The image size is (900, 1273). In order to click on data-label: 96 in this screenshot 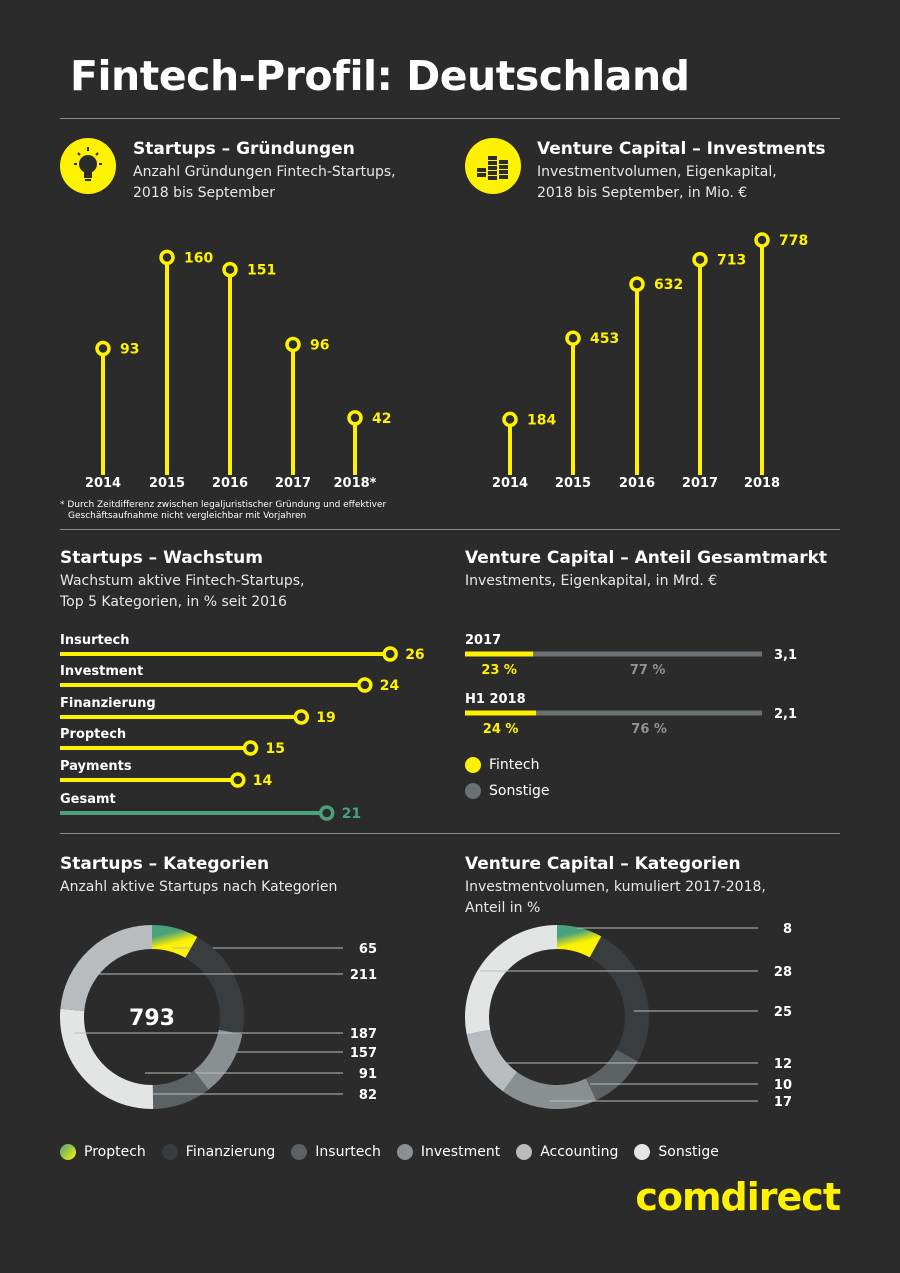, I will do `click(319, 345)`.